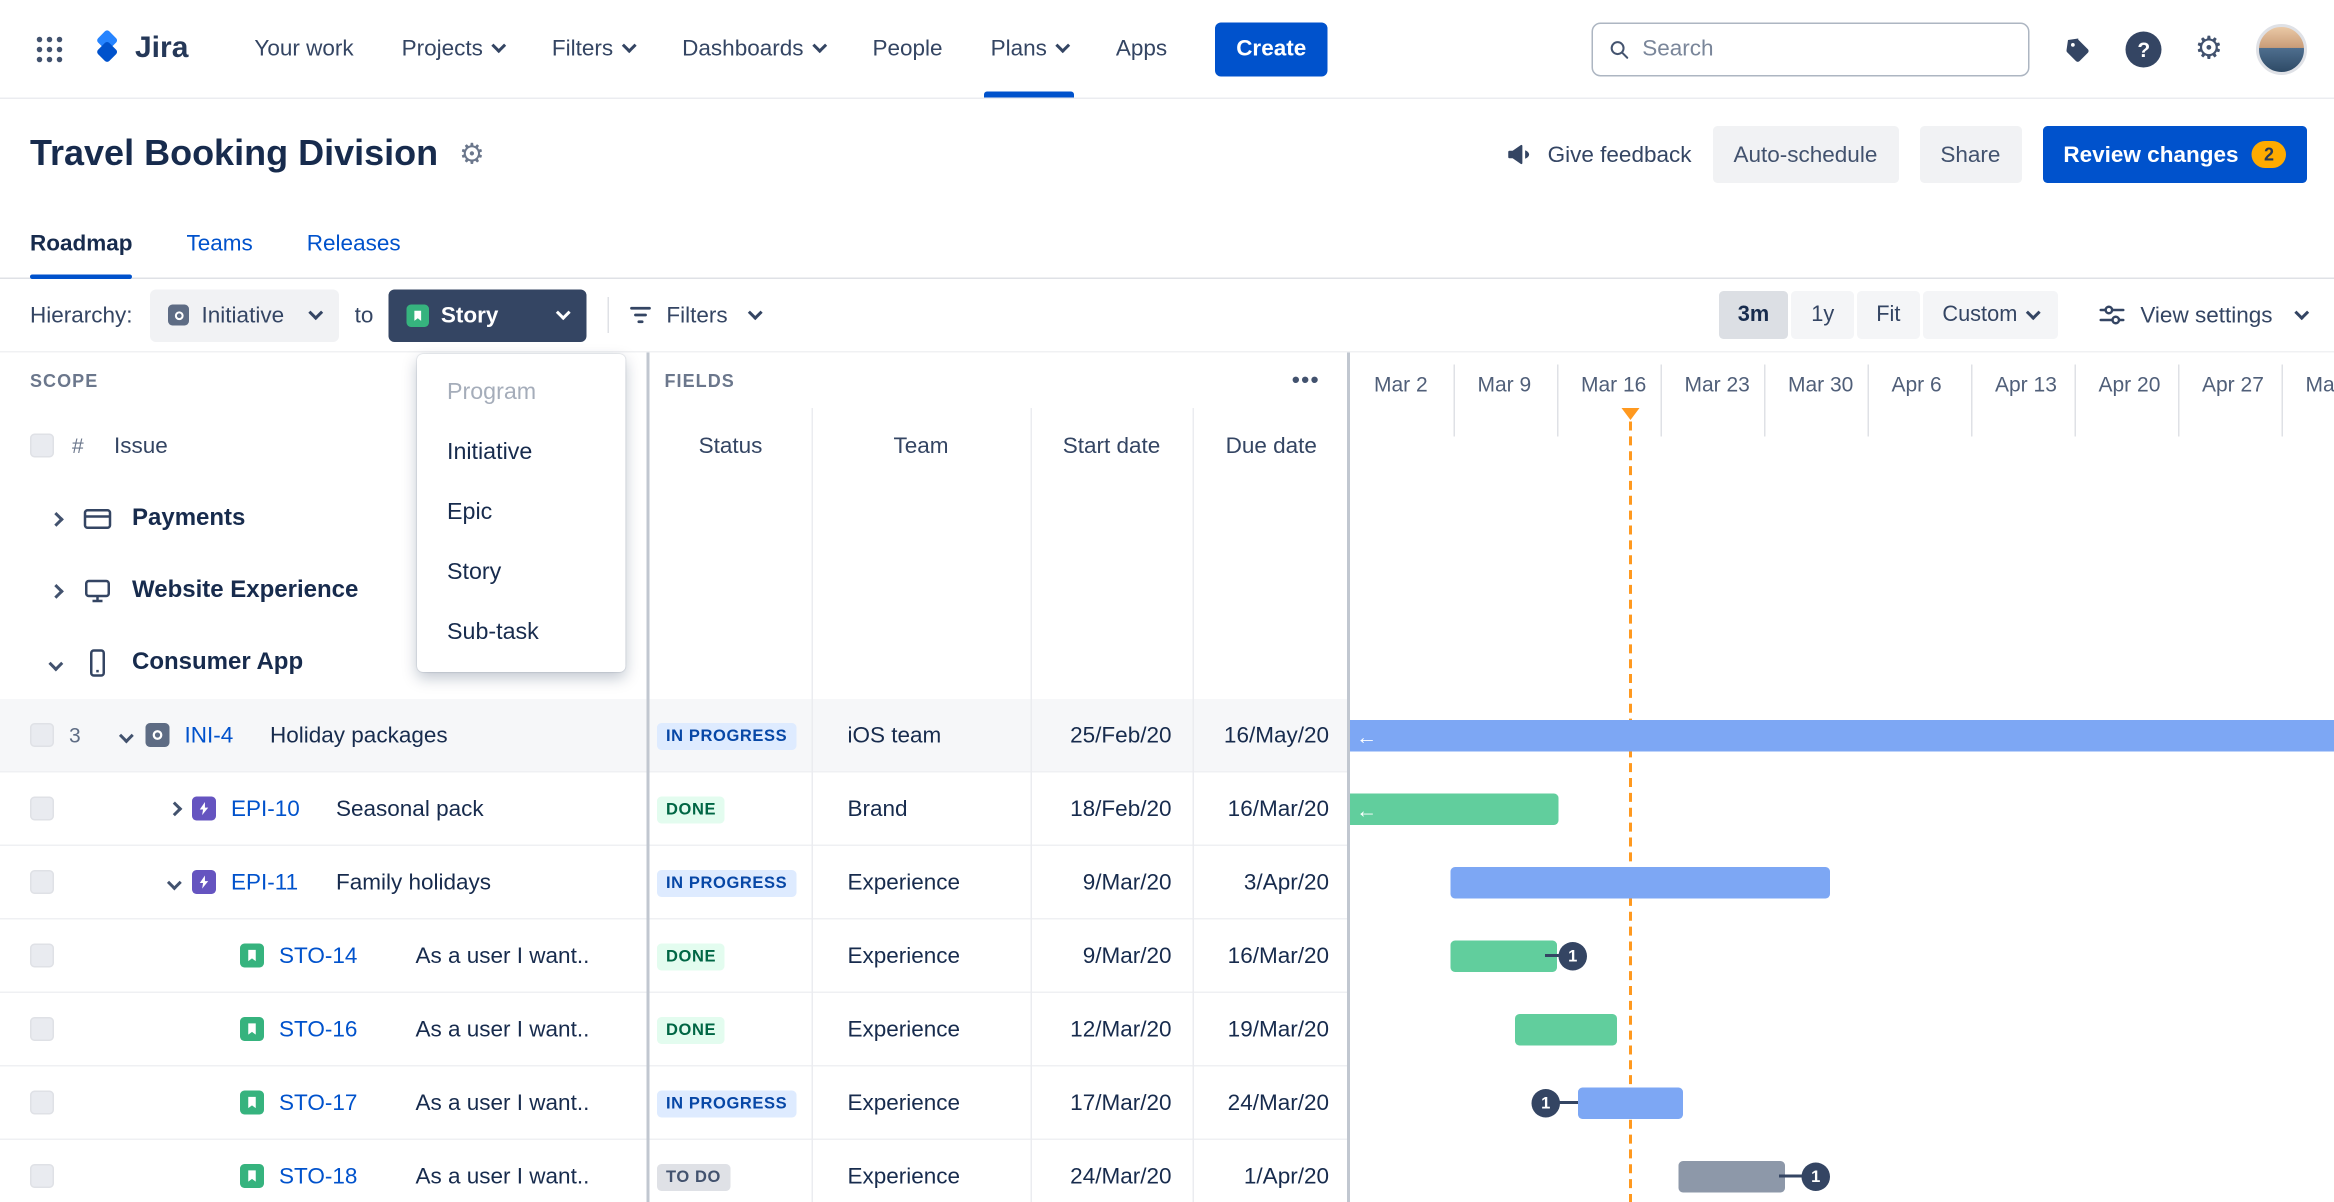  I want to click on tag-icon, so click(2078, 49).